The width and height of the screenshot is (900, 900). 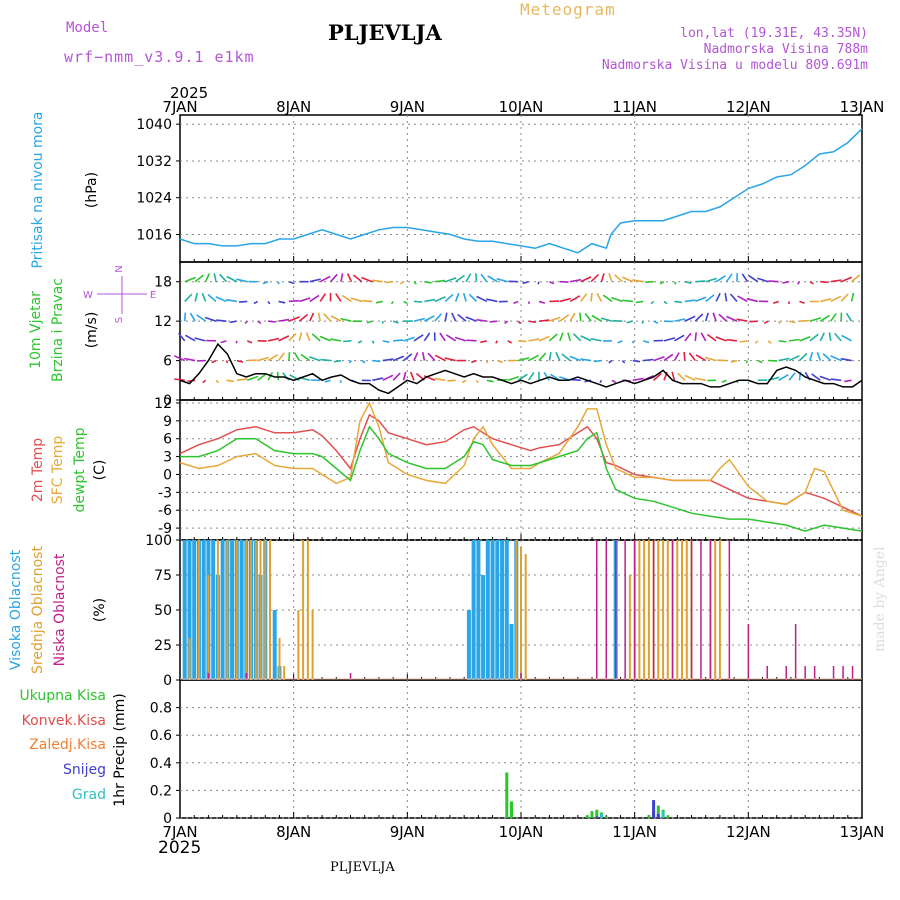 I want to click on temp-2m-line, so click(x=521, y=465).